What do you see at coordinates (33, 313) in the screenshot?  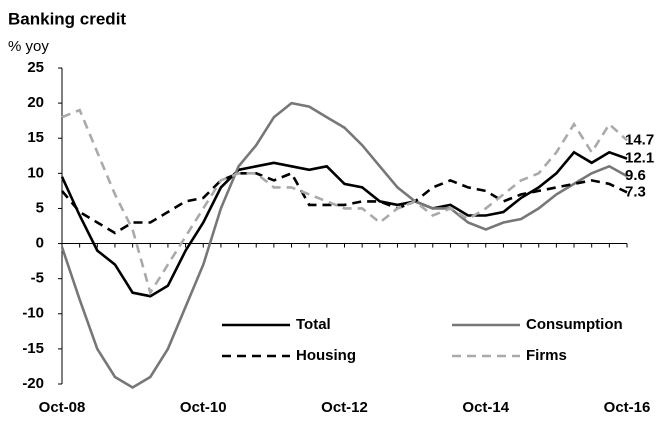 I see `y-tick-label: -10` at bounding box center [33, 313].